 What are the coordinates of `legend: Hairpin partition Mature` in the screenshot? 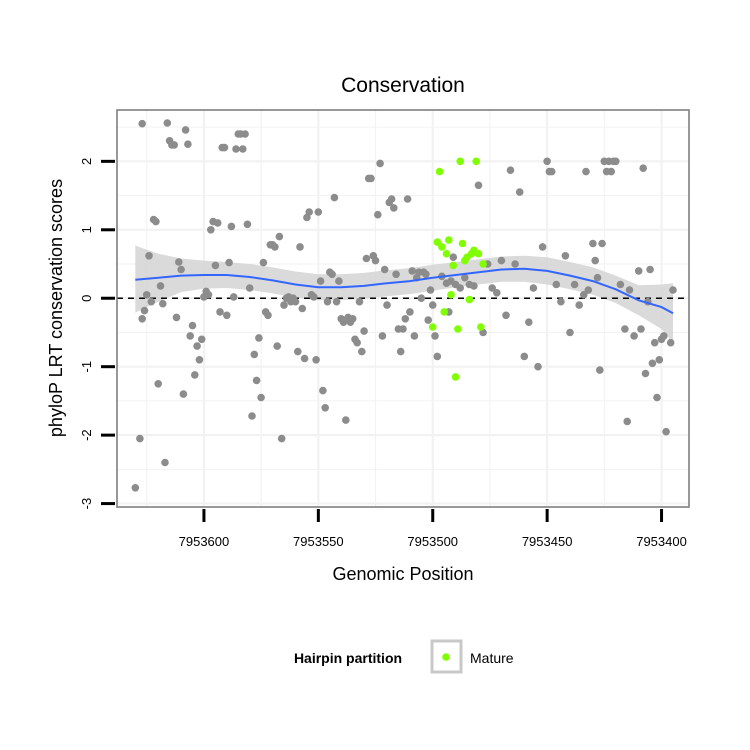 It's located at (404, 656).